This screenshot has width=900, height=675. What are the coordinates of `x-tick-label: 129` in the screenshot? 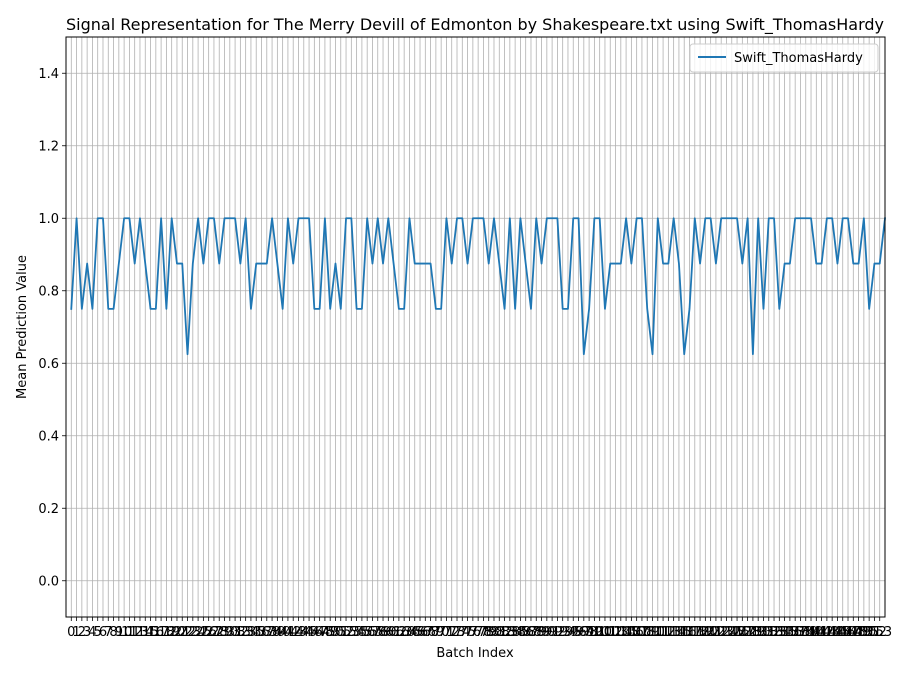 It's located at (752, 632).